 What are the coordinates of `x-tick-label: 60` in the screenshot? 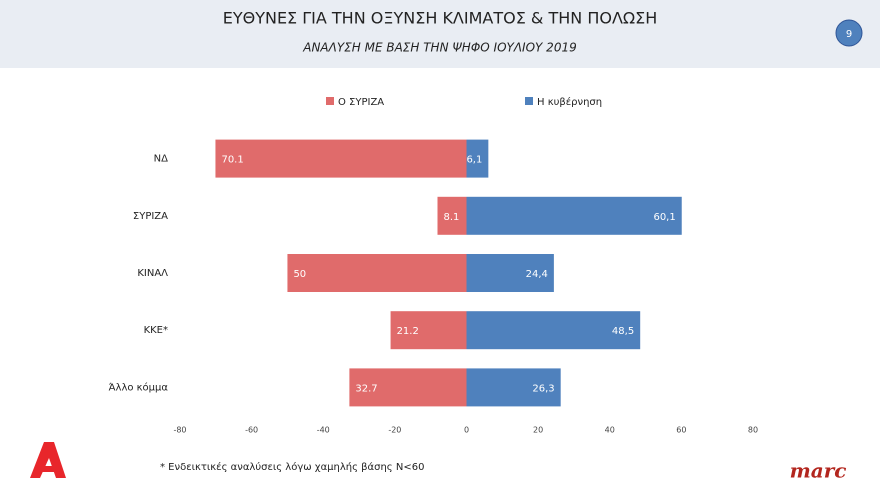 It's located at (681, 430).